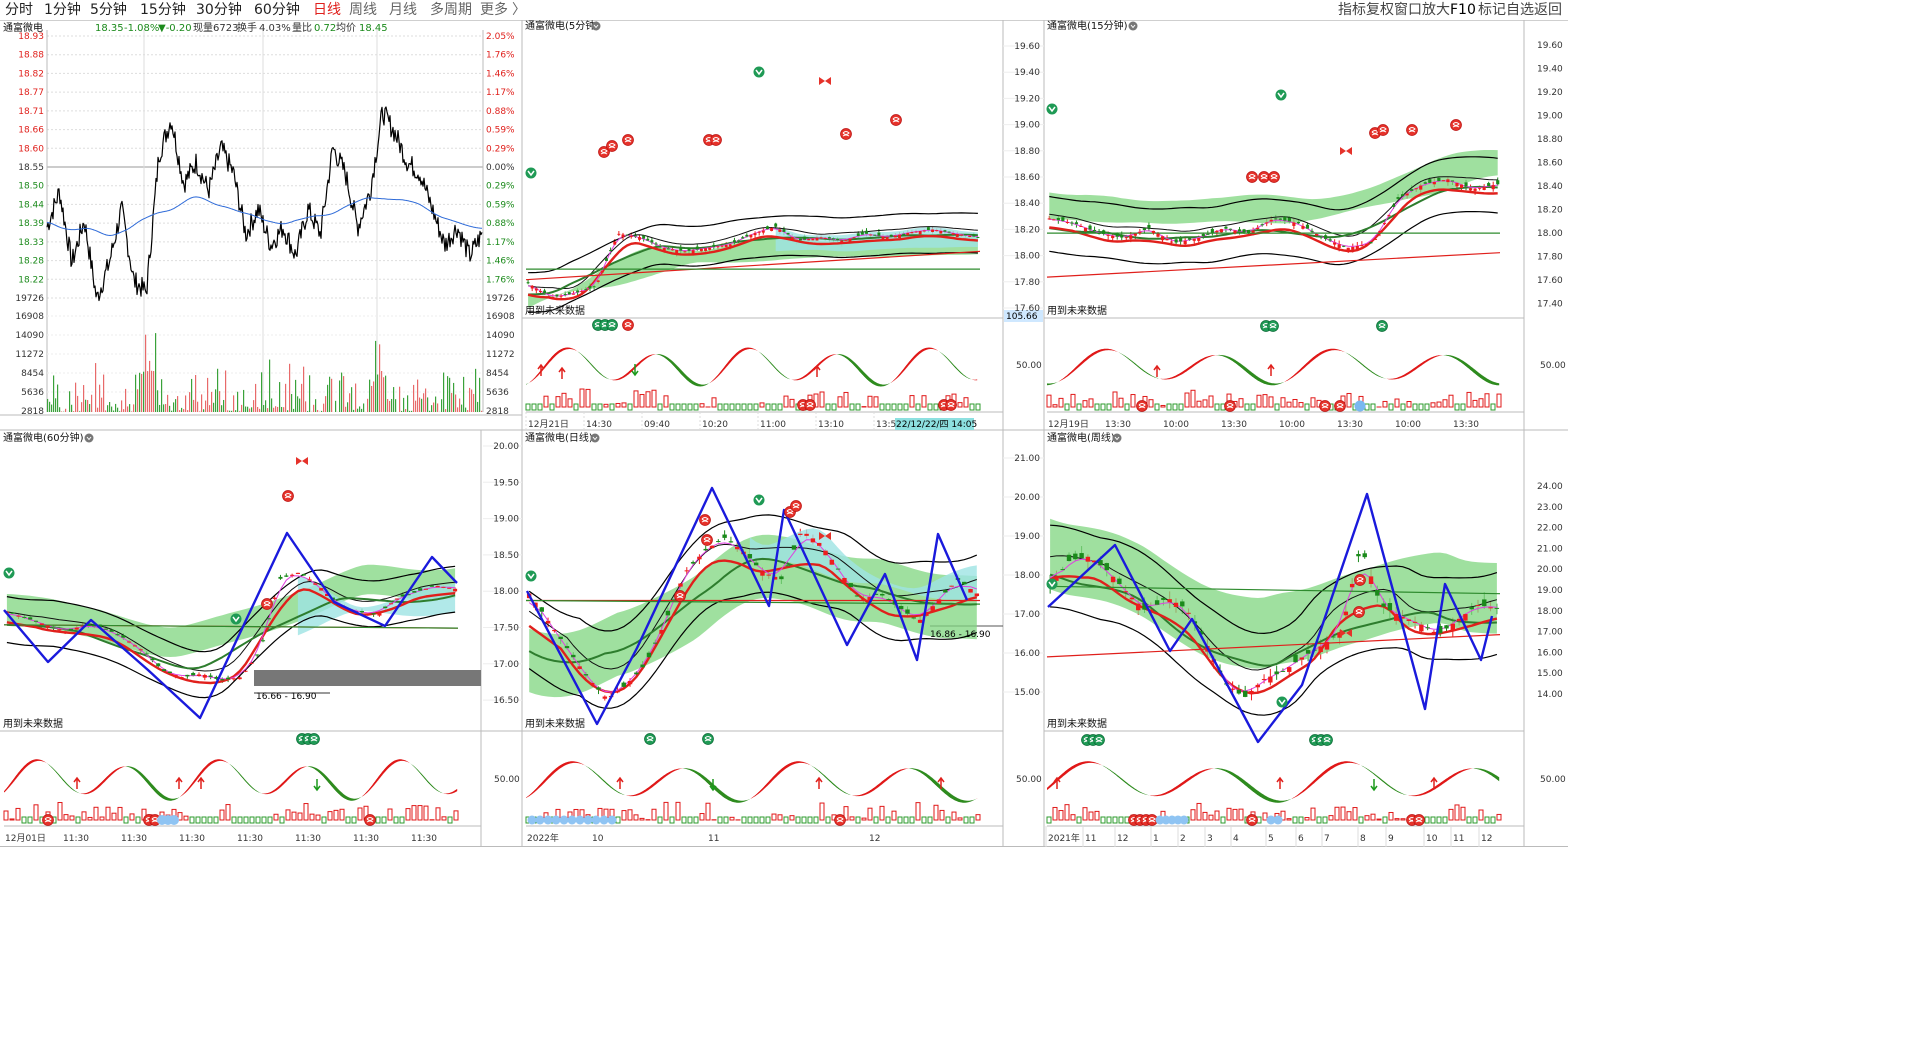 The image size is (1924, 1037). What do you see at coordinates (588, 820) in the screenshot?
I see `blue-circle-icon` at bounding box center [588, 820].